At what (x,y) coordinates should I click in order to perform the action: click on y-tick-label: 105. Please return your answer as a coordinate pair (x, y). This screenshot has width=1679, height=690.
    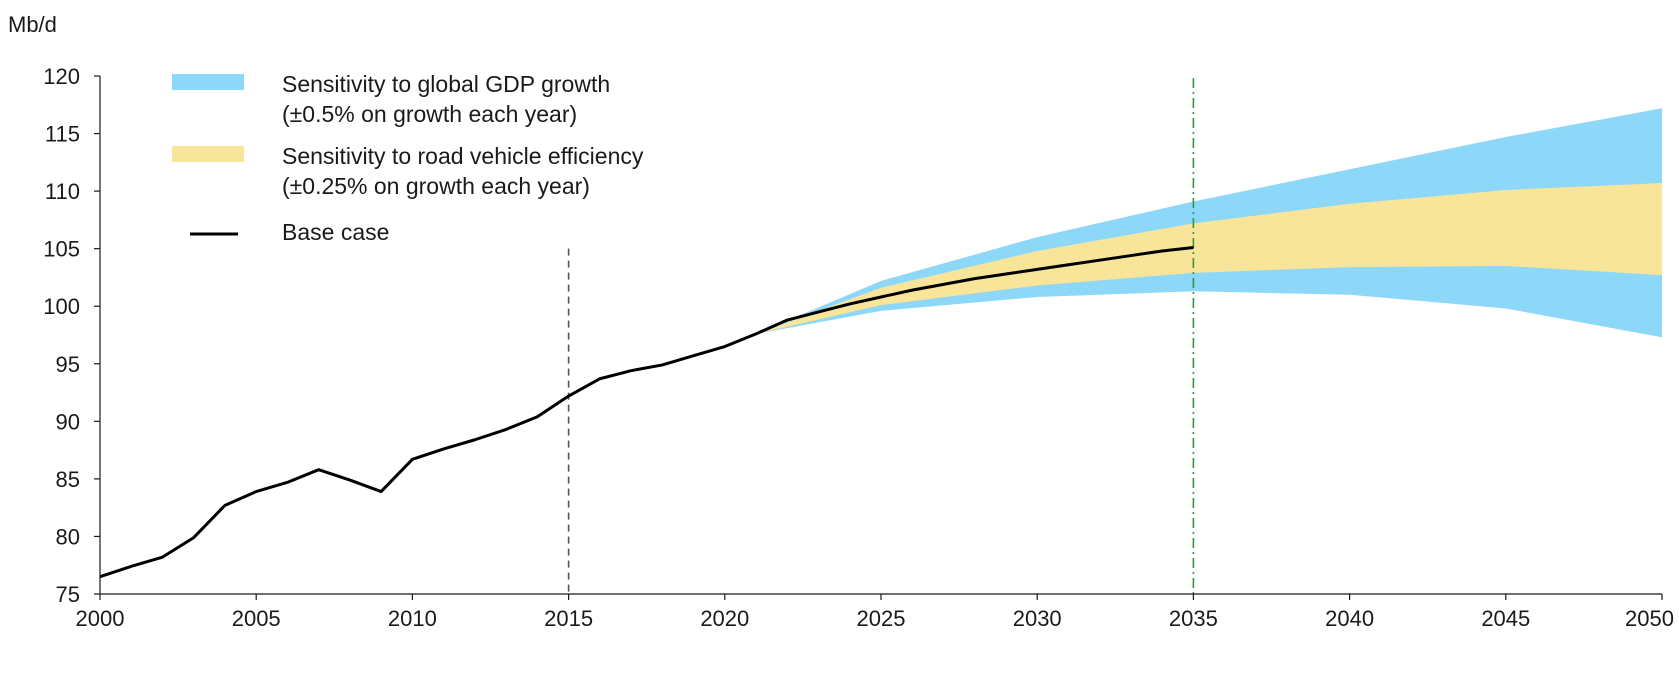
    Looking at the image, I should click on (61, 249).